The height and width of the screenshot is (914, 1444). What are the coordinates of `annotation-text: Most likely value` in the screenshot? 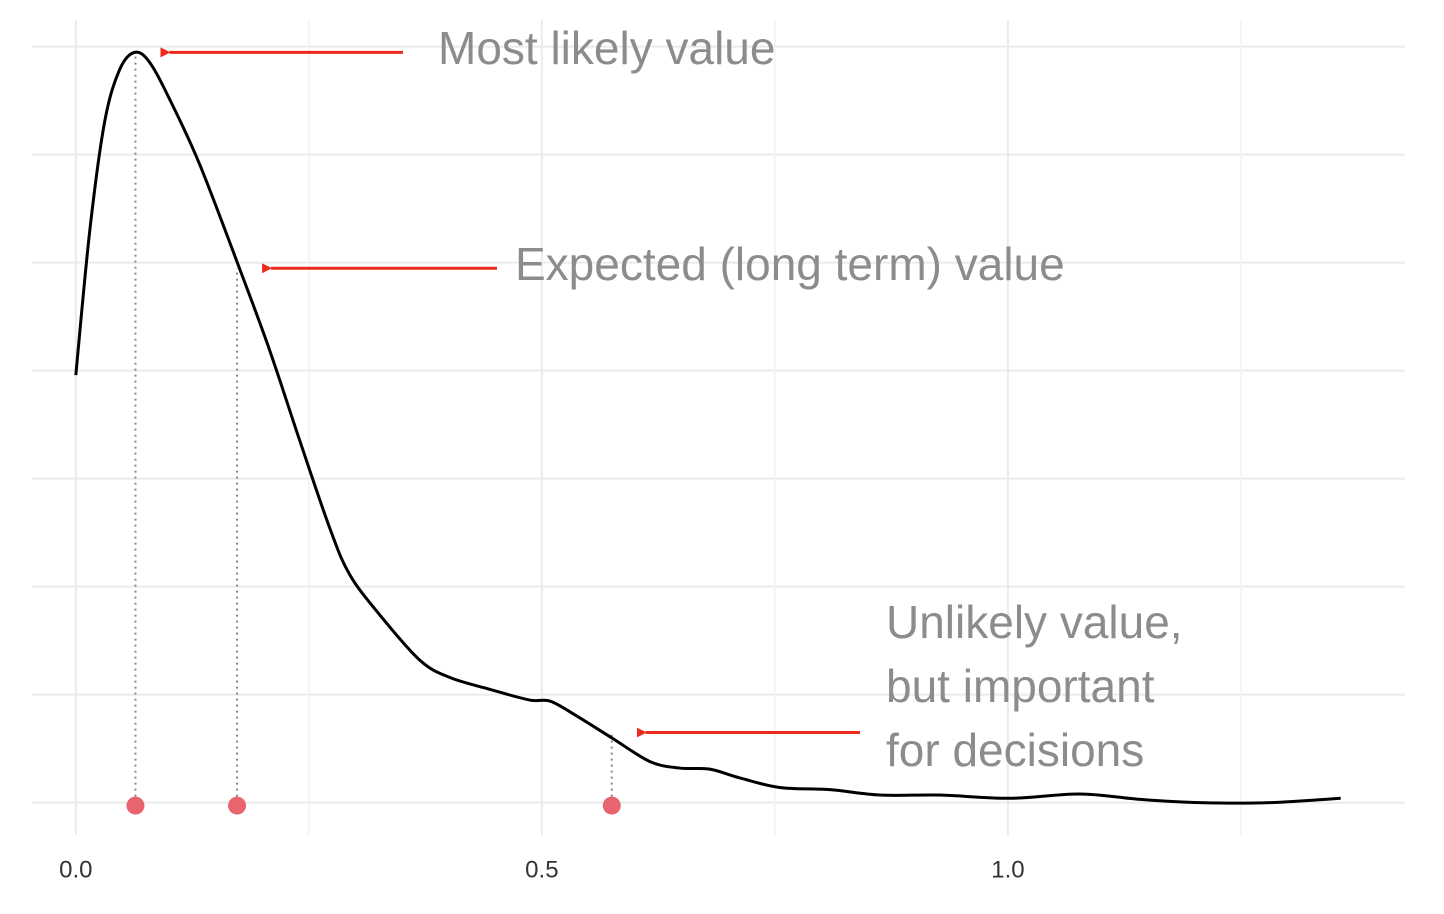 It's located at (606, 48).